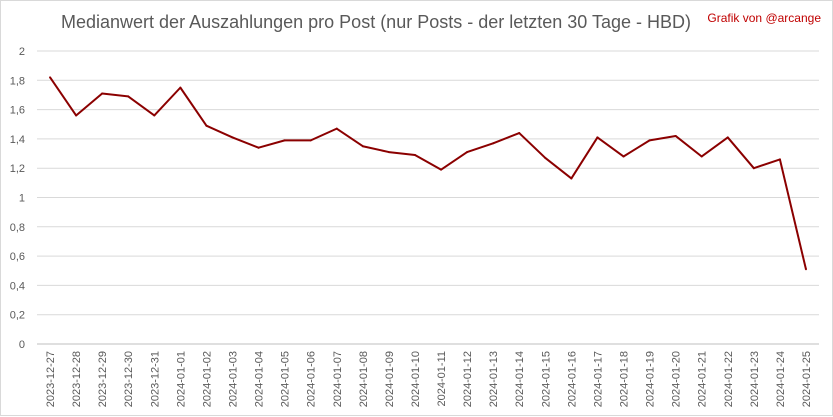 The image size is (833, 417). What do you see at coordinates (755, 379) in the screenshot?
I see `x-tick-label: 2024-01-23` at bounding box center [755, 379].